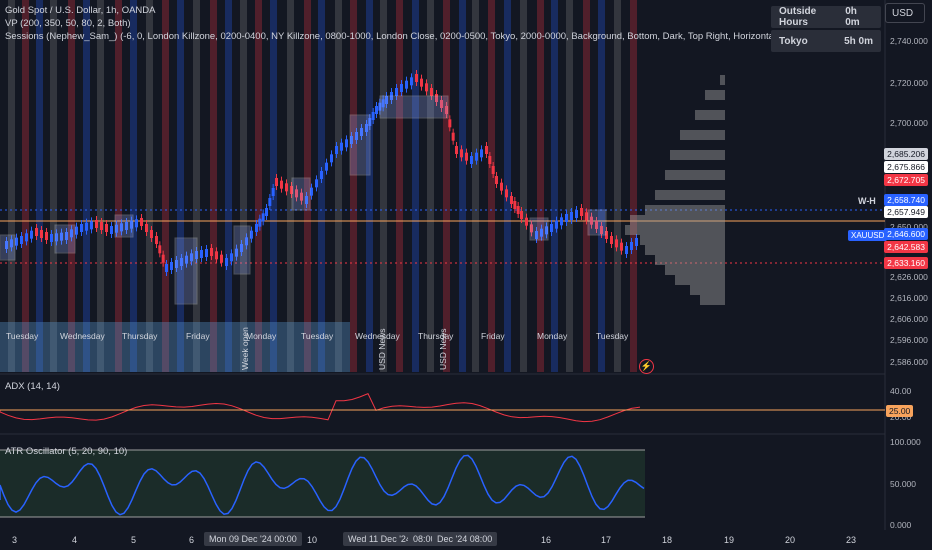 The height and width of the screenshot is (550, 932). What do you see at coordinates (909, 362) in the screenshot?
I see `price-axis-label: 2,586.000` at bounding box center [909, 362].